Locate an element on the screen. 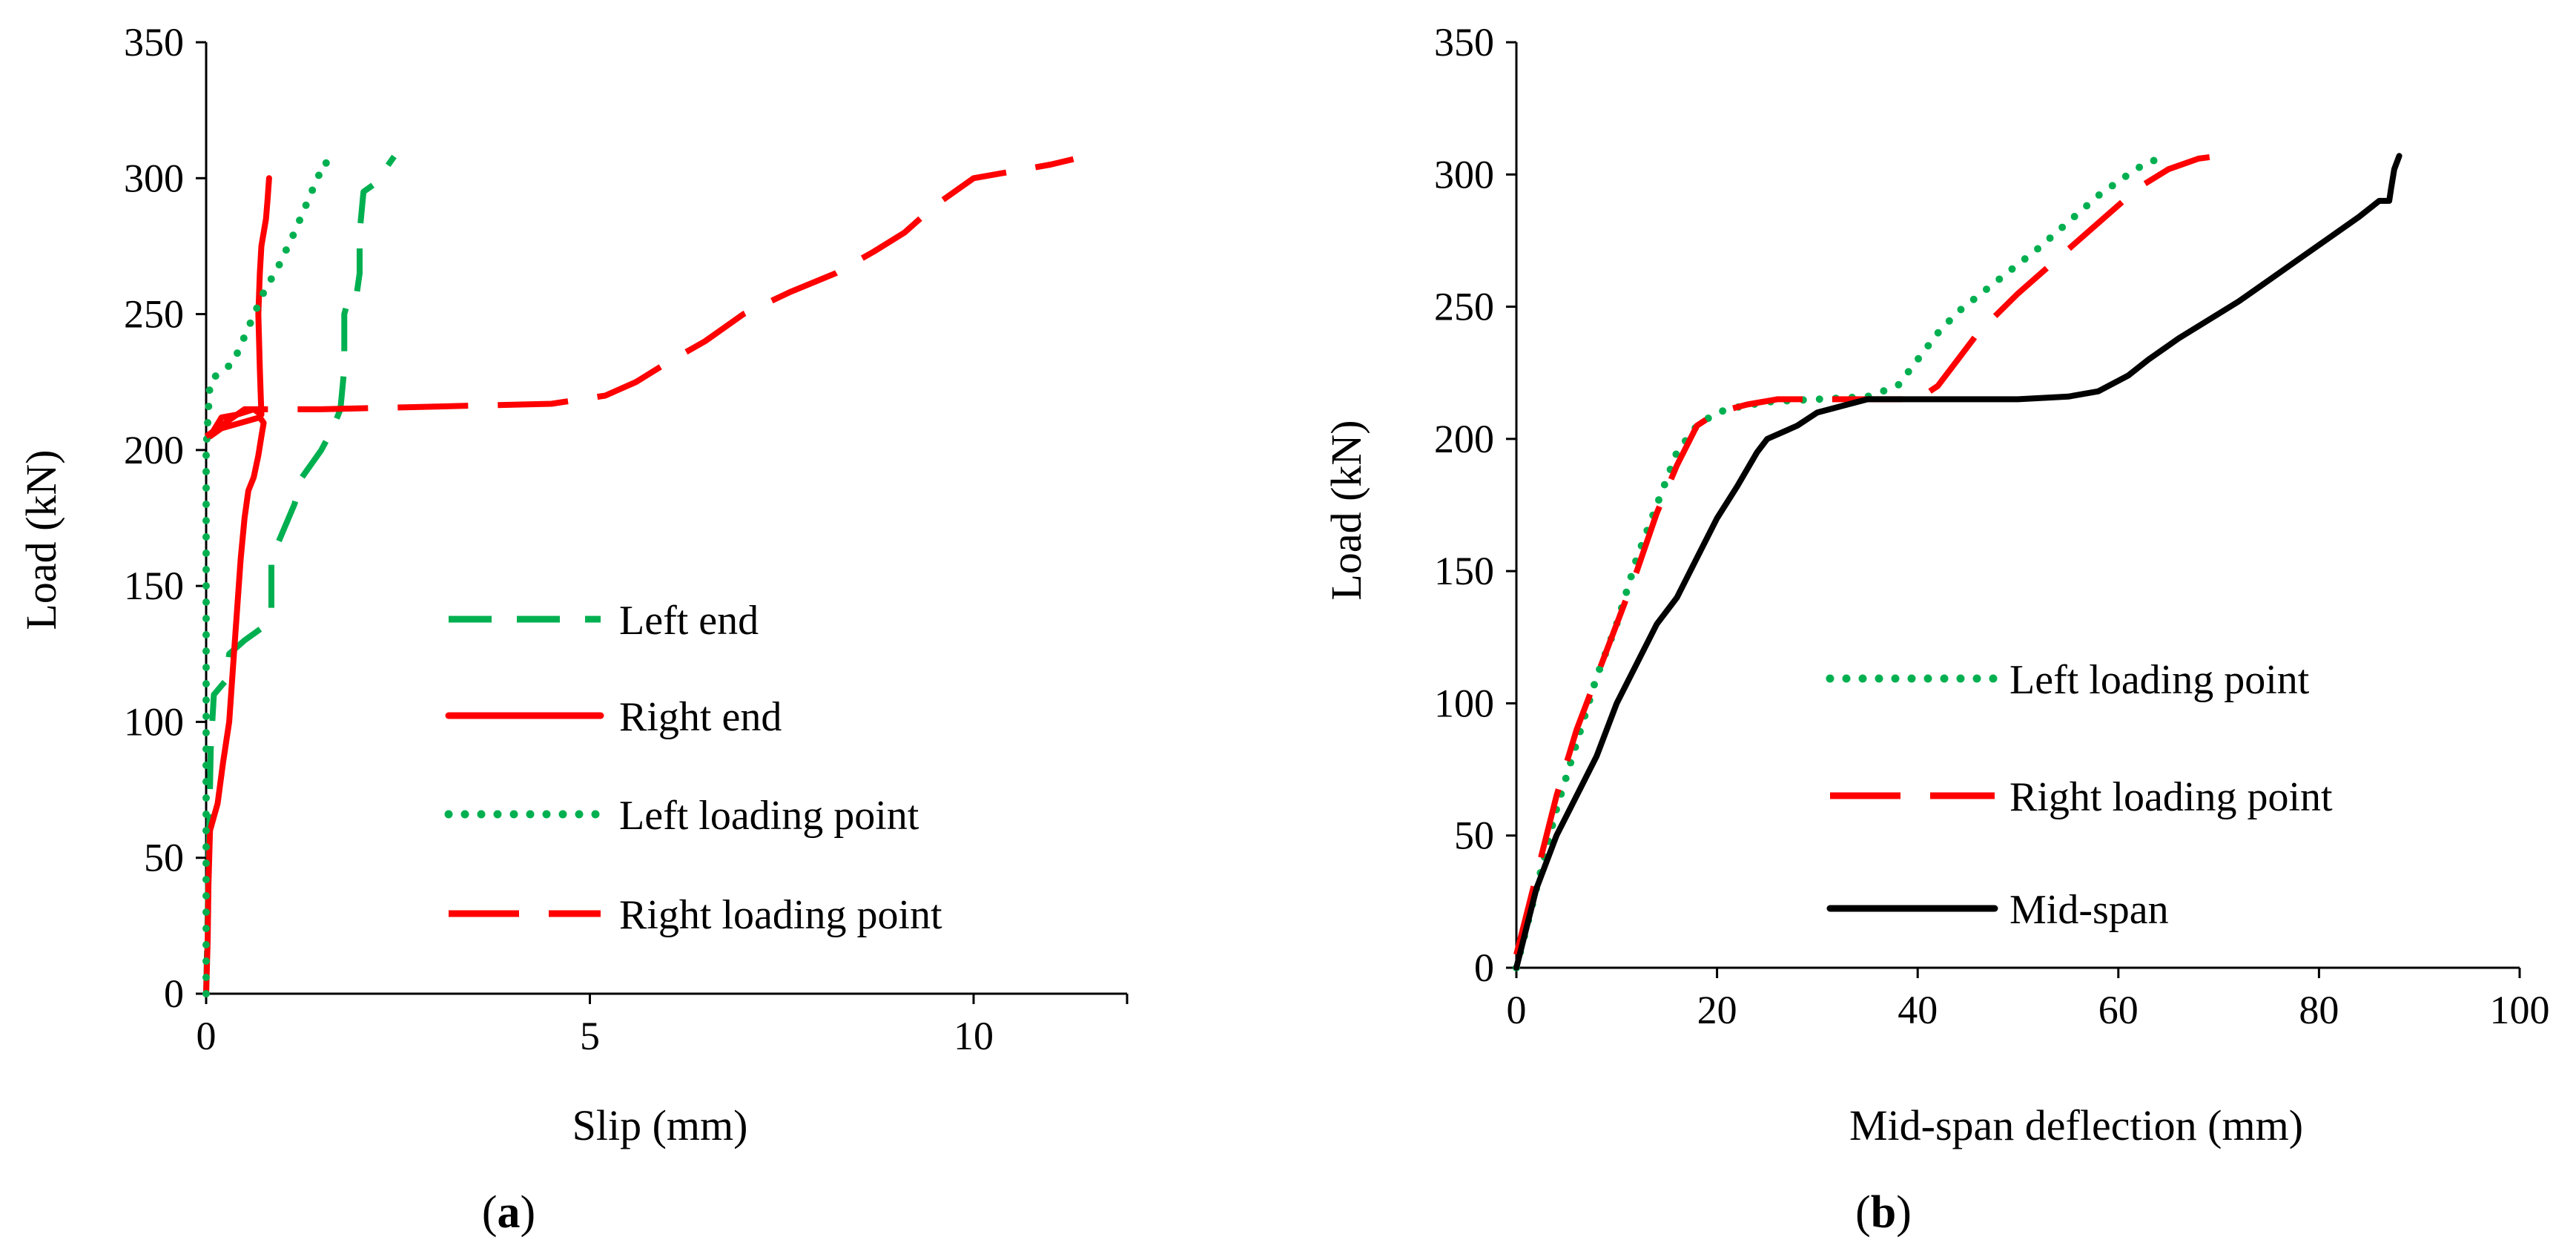 This screenshot has width=2576, height=1254. chart-b-legend-label-left-loading-point: Left loading point is located at coordinates (2159, 680).